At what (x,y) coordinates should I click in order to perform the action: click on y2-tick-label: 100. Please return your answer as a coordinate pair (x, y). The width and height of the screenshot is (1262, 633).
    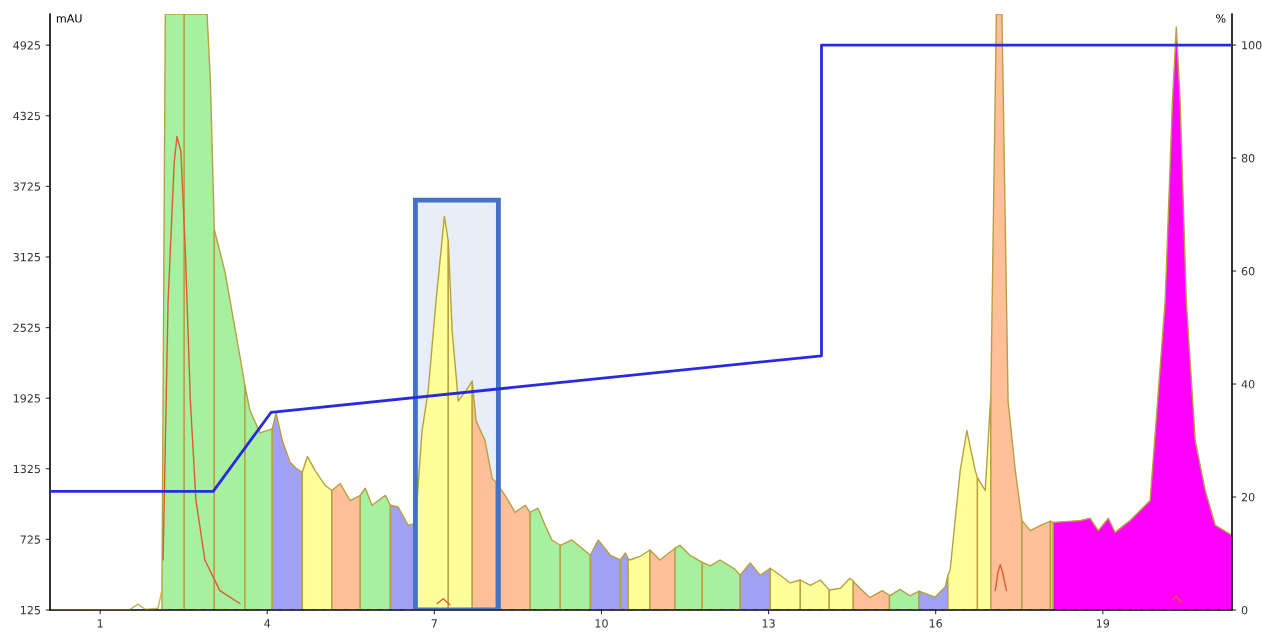
    Looking at the image, I should click on (1252, 45).